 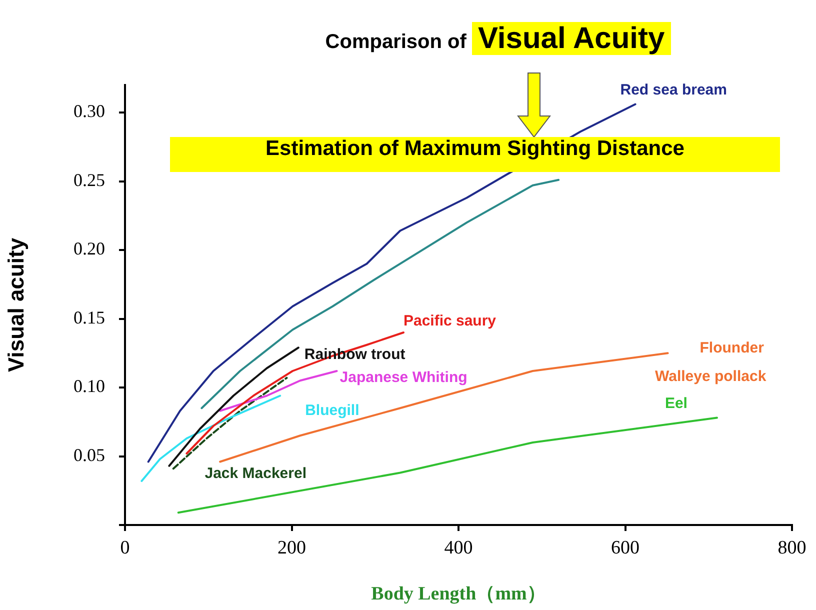 What do you see at coordinates (404, 377) in the screenshot?
I see `series-label: Japanese Whiting` at bounding box center [404, 377].